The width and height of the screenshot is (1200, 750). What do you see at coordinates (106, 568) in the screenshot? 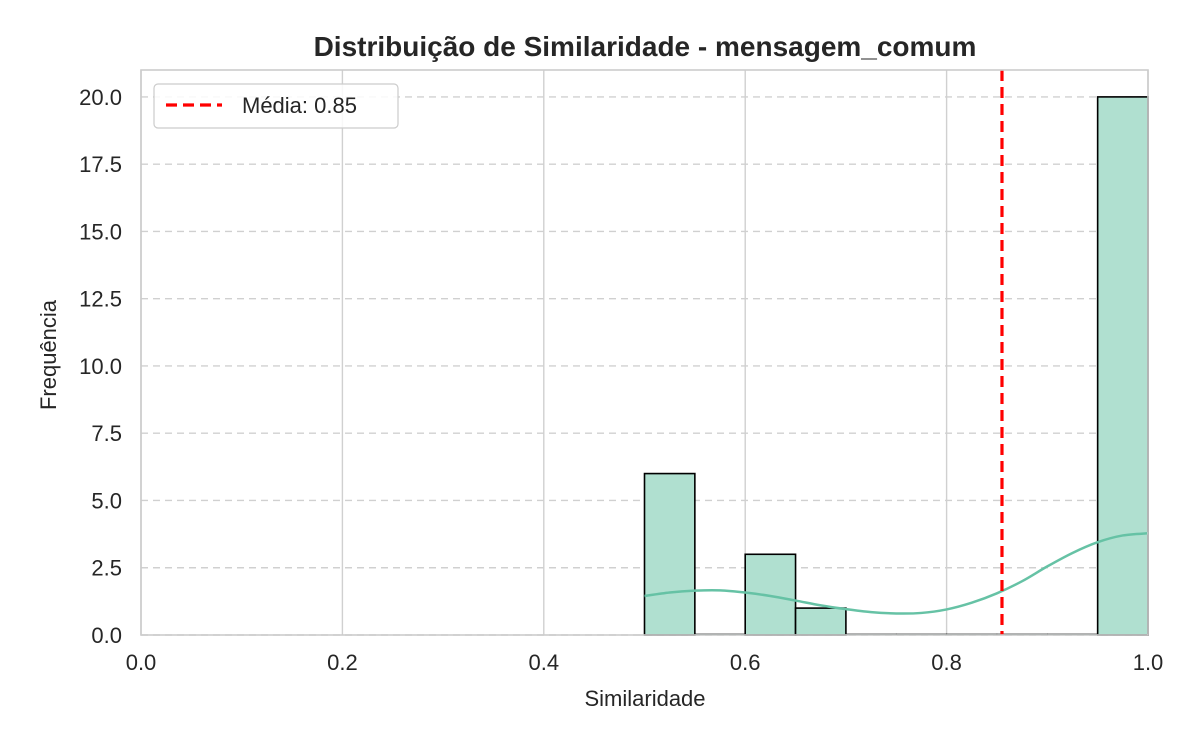
I see `y-tick-label: 2.5` at bounding box center [106, 568].